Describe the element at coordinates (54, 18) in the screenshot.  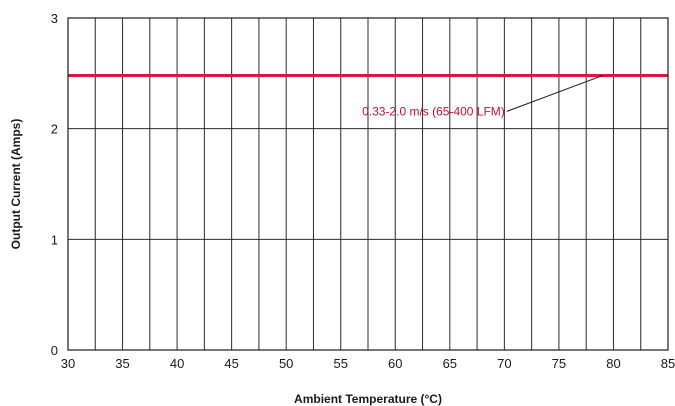
I see `y-tick-label: 3` at that location.